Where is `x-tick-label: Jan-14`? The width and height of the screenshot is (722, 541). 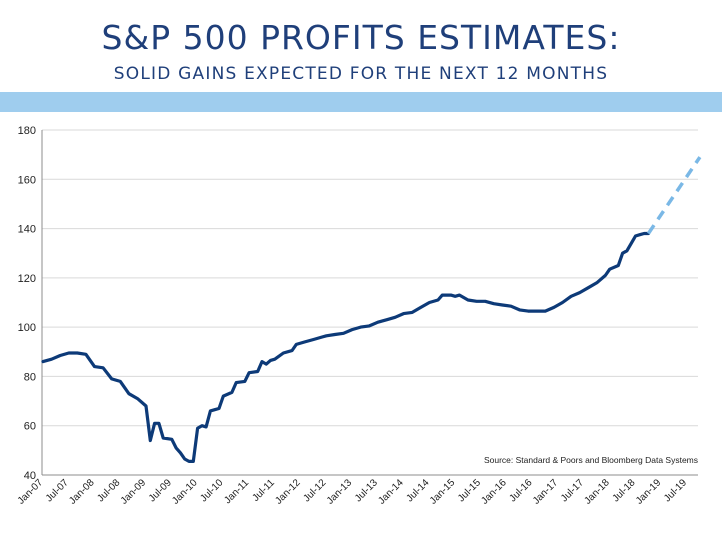 x-tick-label: Jan-14 is located at coordinates (391, 492).